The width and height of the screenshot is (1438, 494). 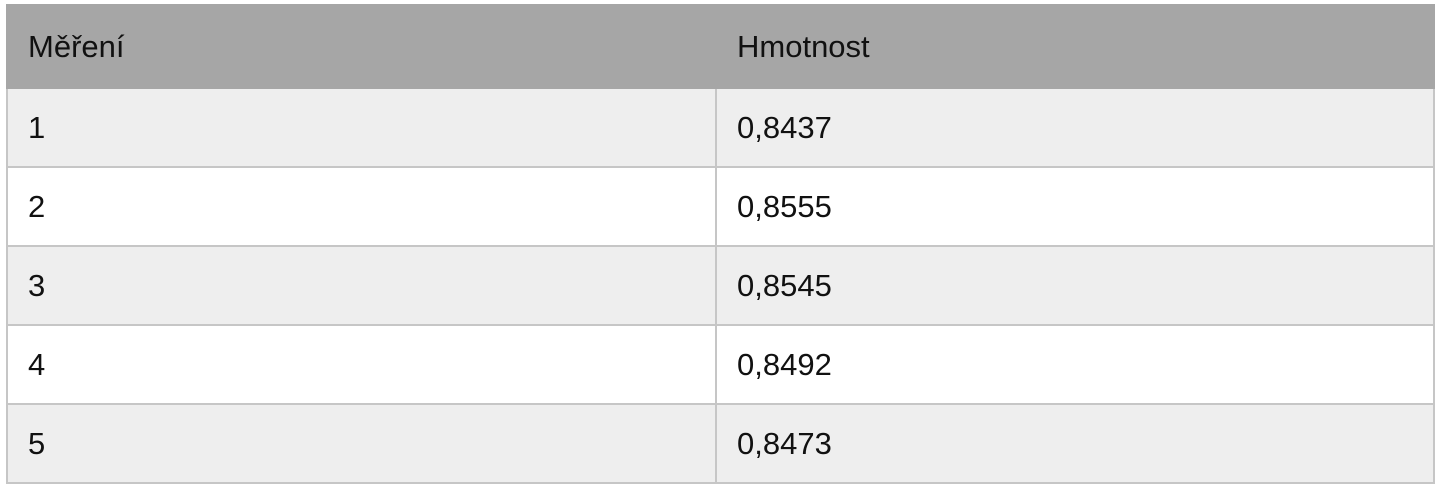 I want to click on cell-measurement: 2, so click(x=361, y=206).